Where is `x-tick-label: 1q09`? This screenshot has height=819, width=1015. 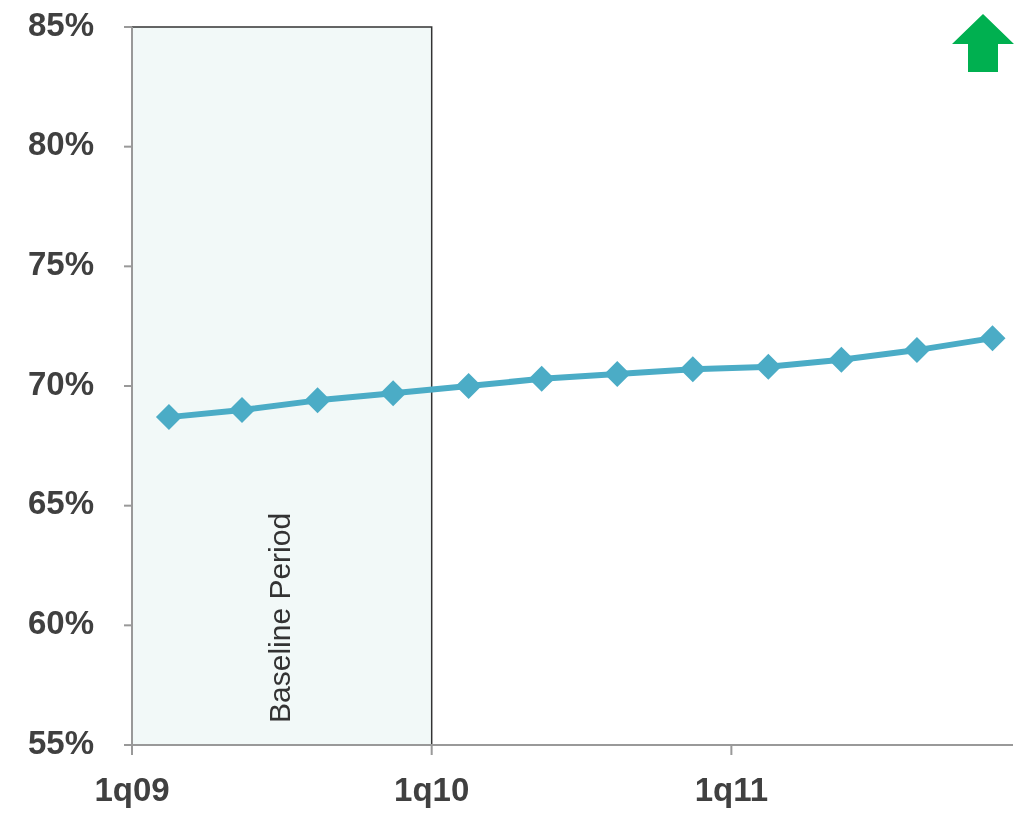
x-tick-label: 1q09 is located at coordinates (132, 789).